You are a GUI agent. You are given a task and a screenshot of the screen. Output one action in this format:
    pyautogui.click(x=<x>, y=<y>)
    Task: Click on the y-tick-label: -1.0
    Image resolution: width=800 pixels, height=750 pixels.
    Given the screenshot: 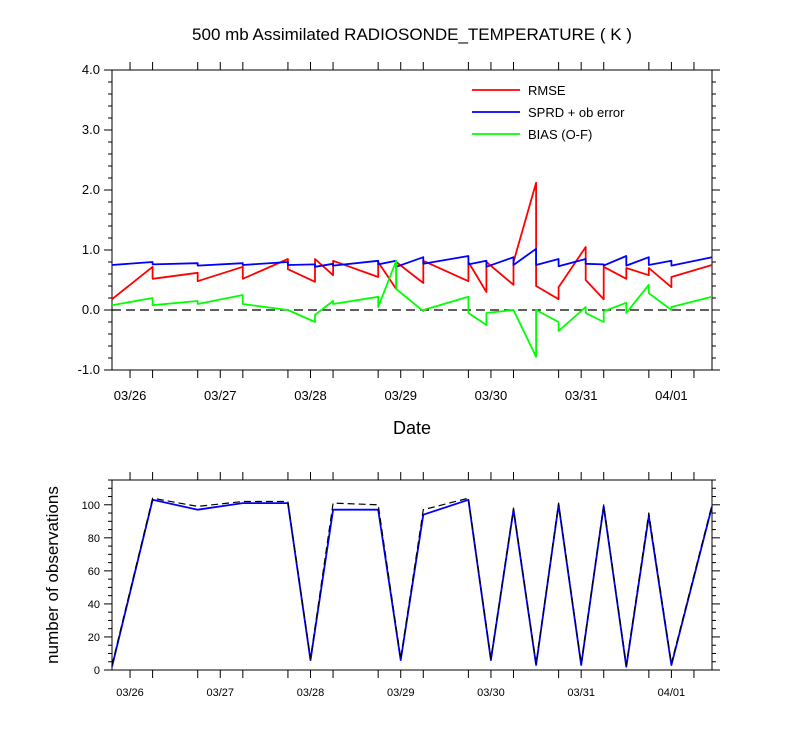 What is the action you would take?
    pyautogui.click(x=89, y=369)
    